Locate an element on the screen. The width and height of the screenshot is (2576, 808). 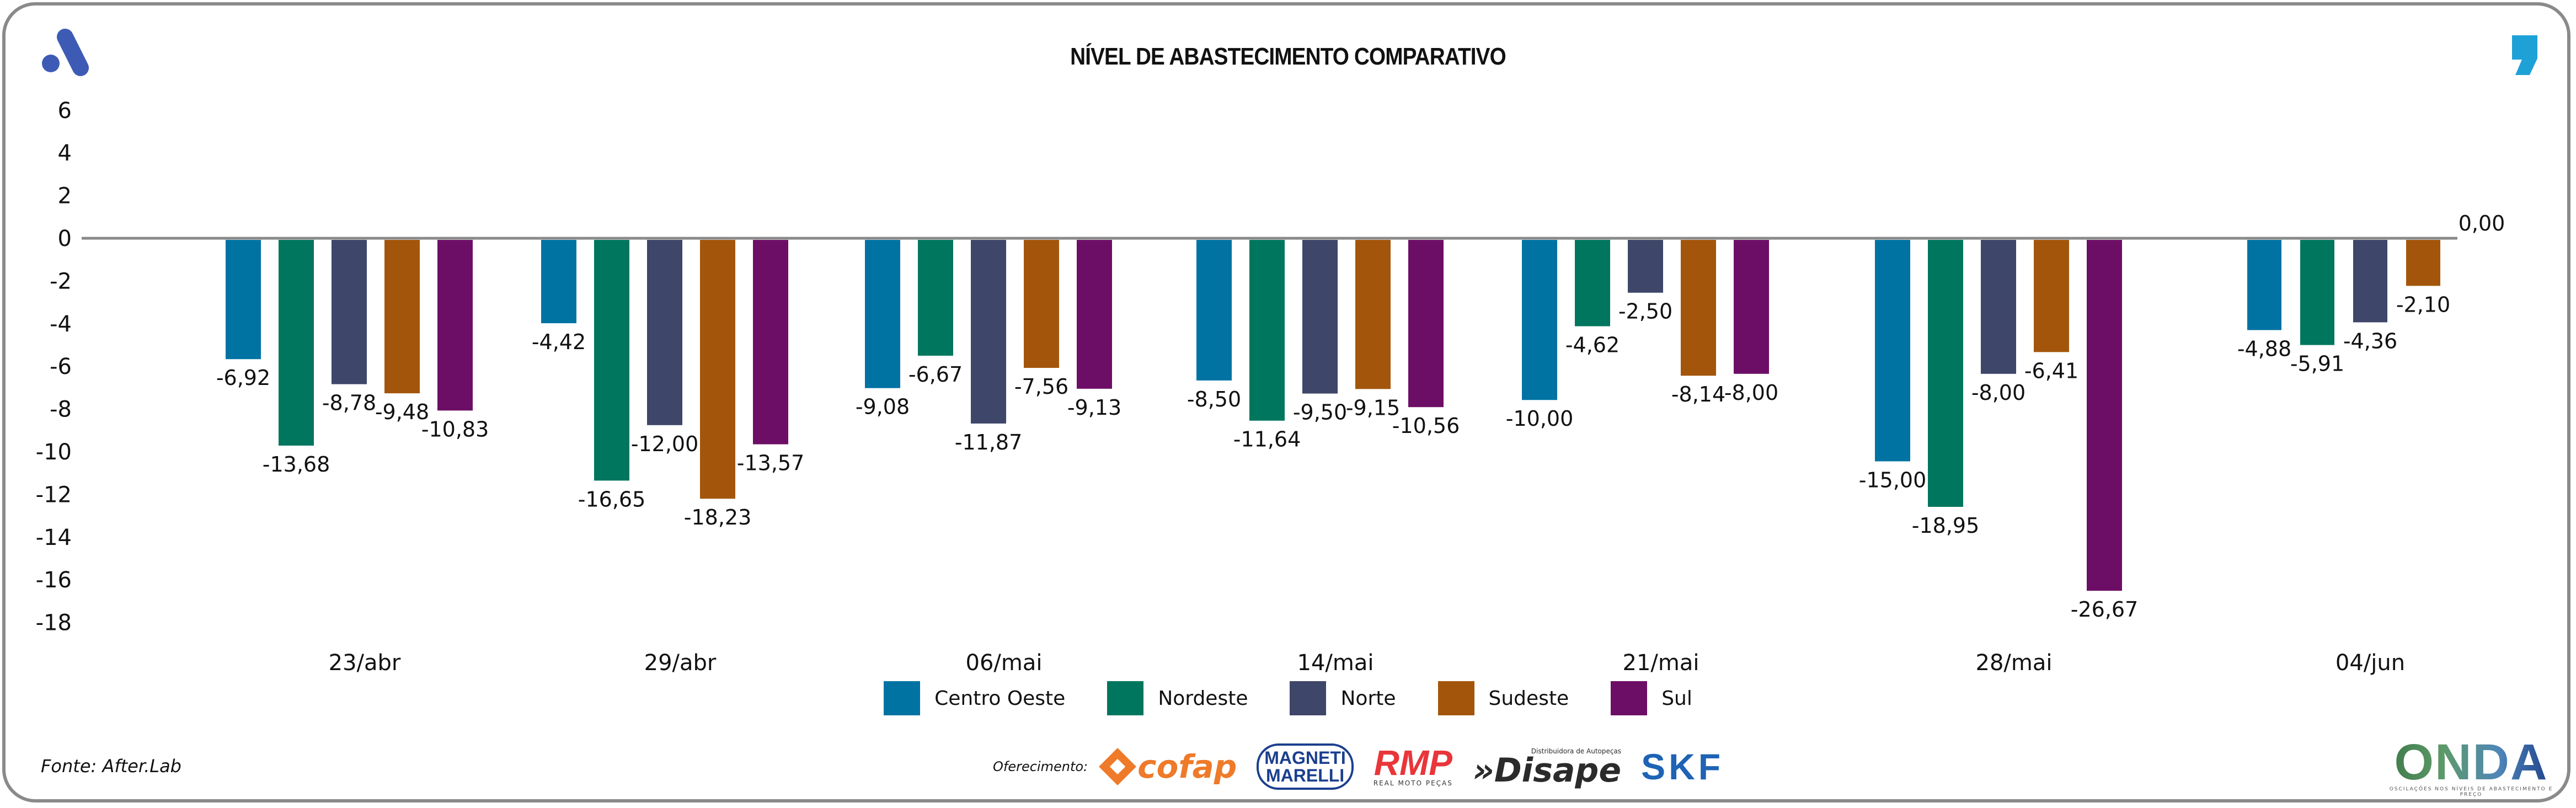
y-tick-label: -6 is located at coordinates (61, 366).